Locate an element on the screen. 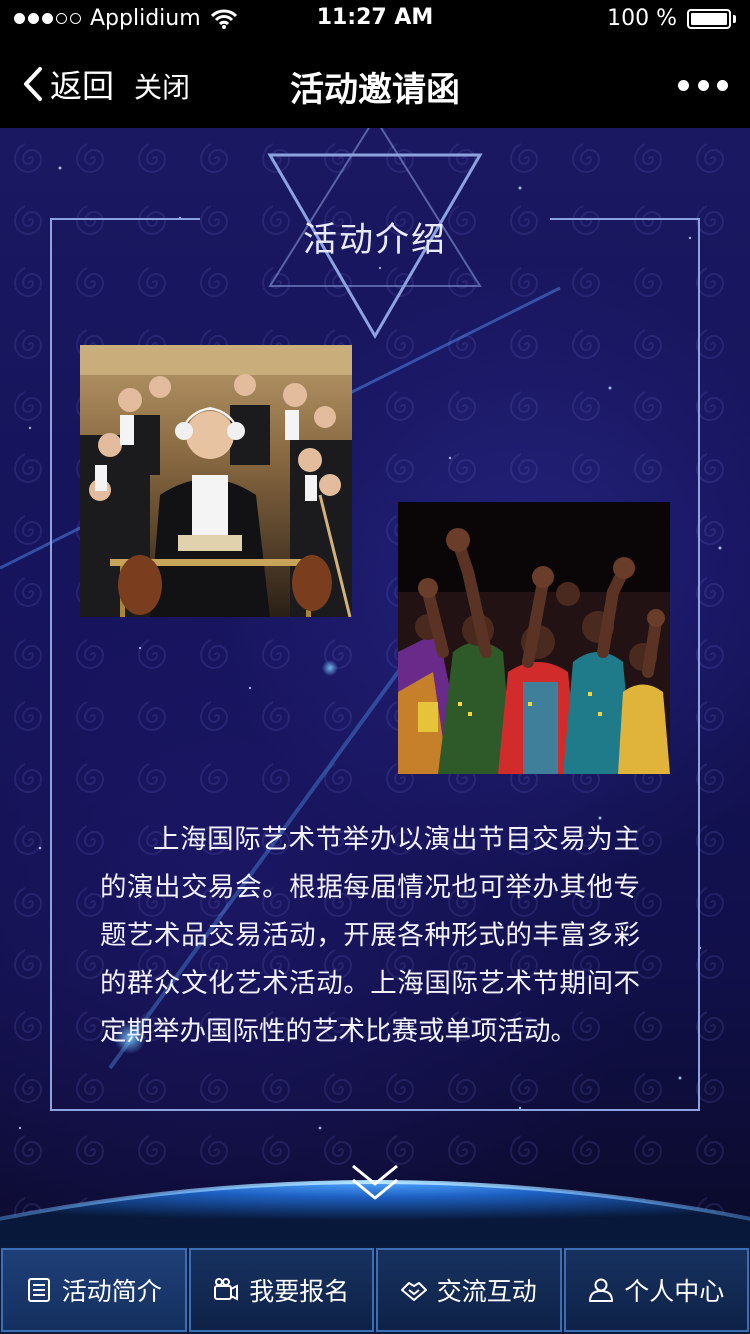 This screenshot has height=1334, width=750. close-button: 关闭 is located at coordinates (162, 87).